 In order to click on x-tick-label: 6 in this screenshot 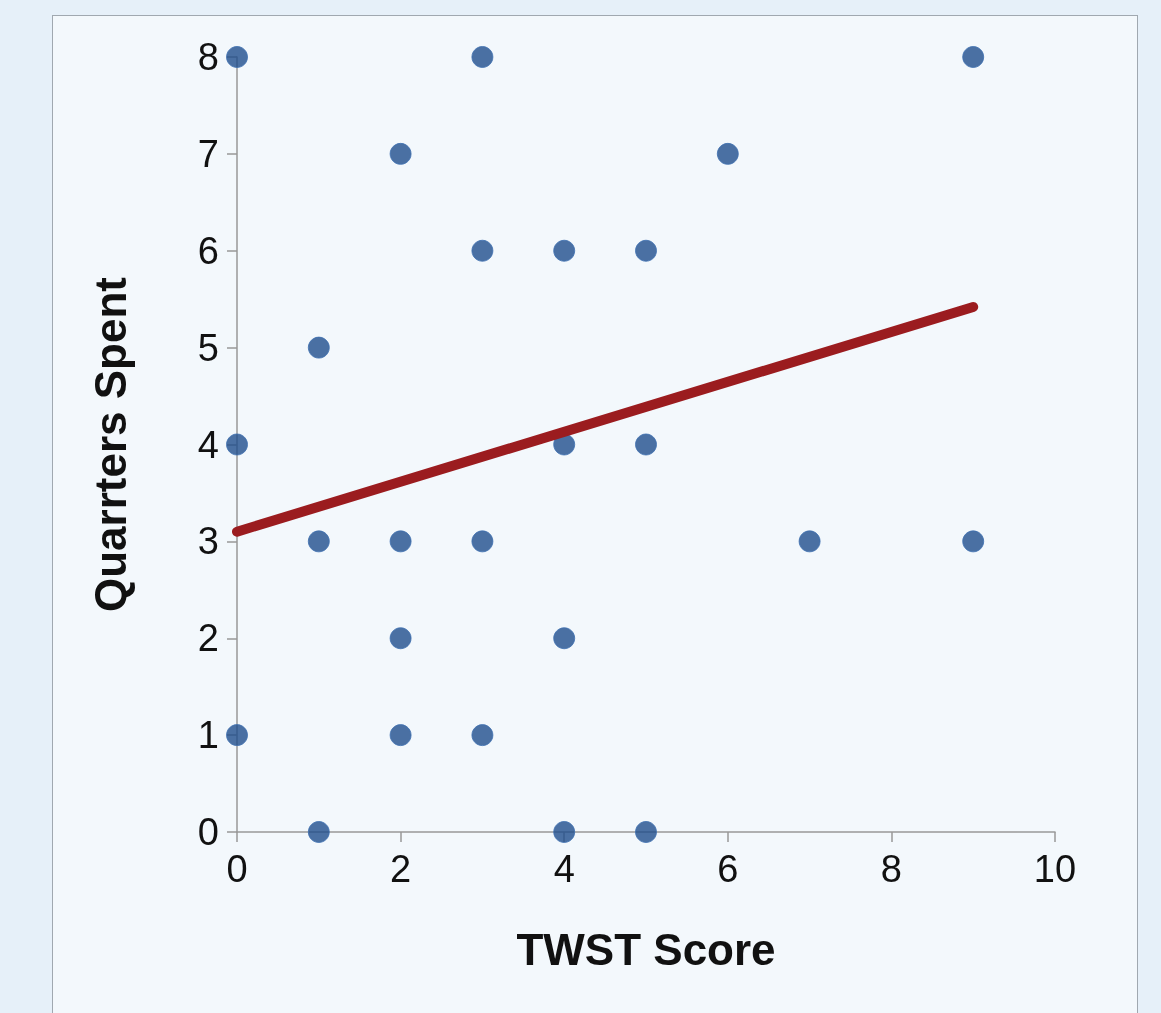, I will do `click(728, 869)`.